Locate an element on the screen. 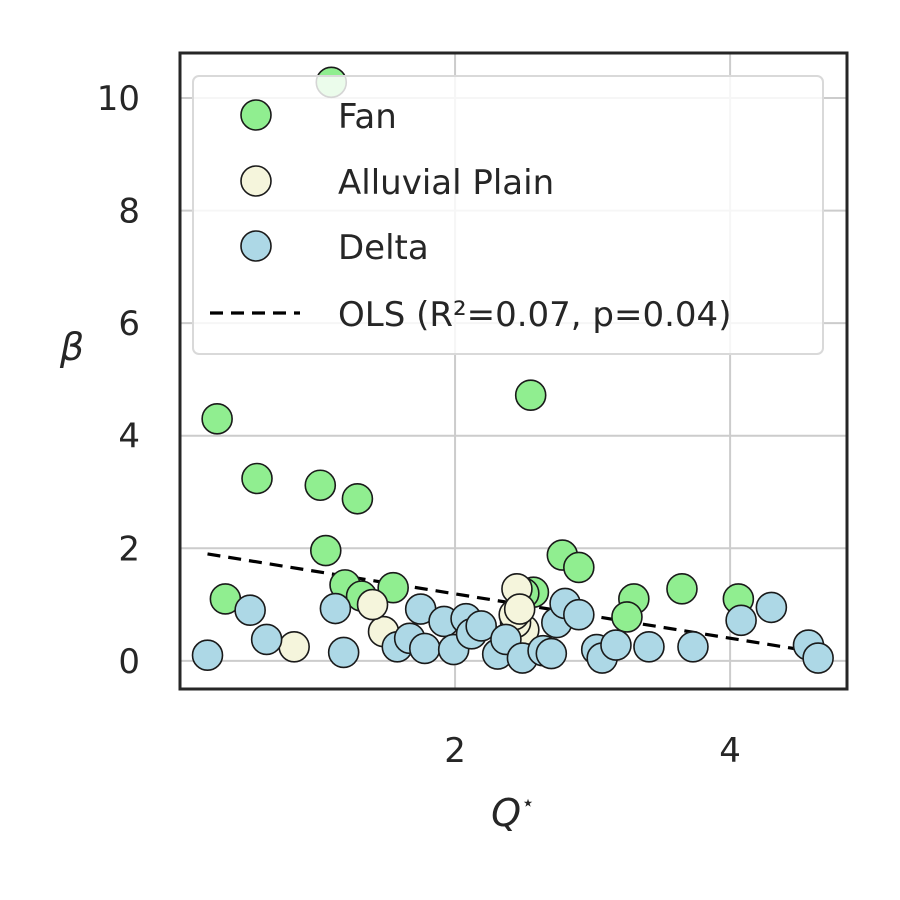  legend-marker-alluvial-plain is located at coordinates (256, 181).